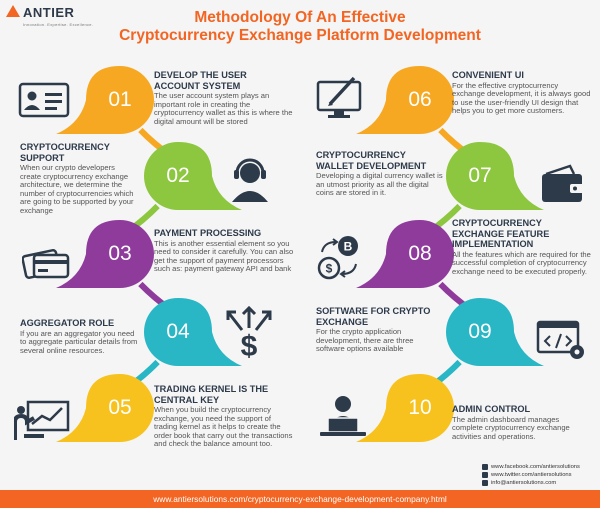 This screenshot has width=600, height=508. What do you see at coordinates (420, 99) in the screenshot?
I see `step-06-number: 06` at bounding box center [420, 99].